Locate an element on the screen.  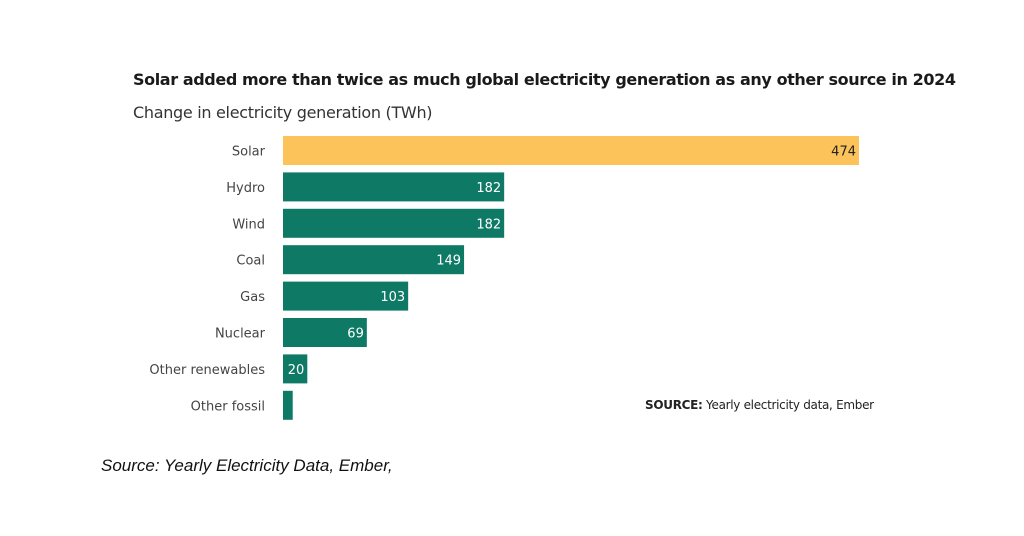
category-label-solar: Solar is located at coordinates (249, 152).